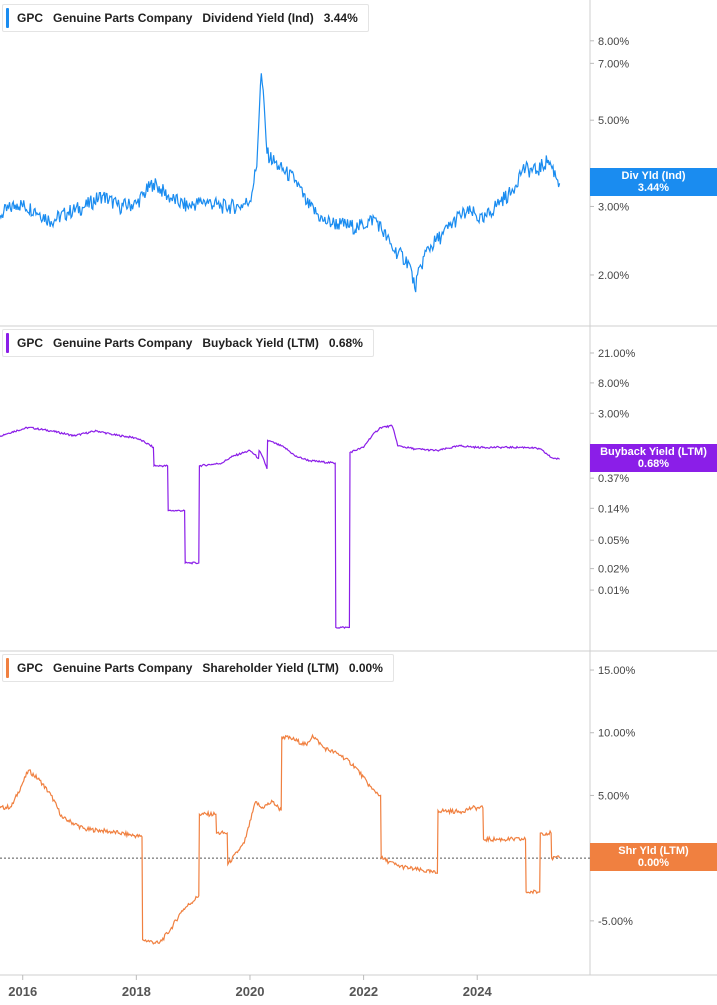 The height and width of the screenshot is (1005, 717). I want to click on legend-metric: Dividend Yield (Ind), so click(258, 18).